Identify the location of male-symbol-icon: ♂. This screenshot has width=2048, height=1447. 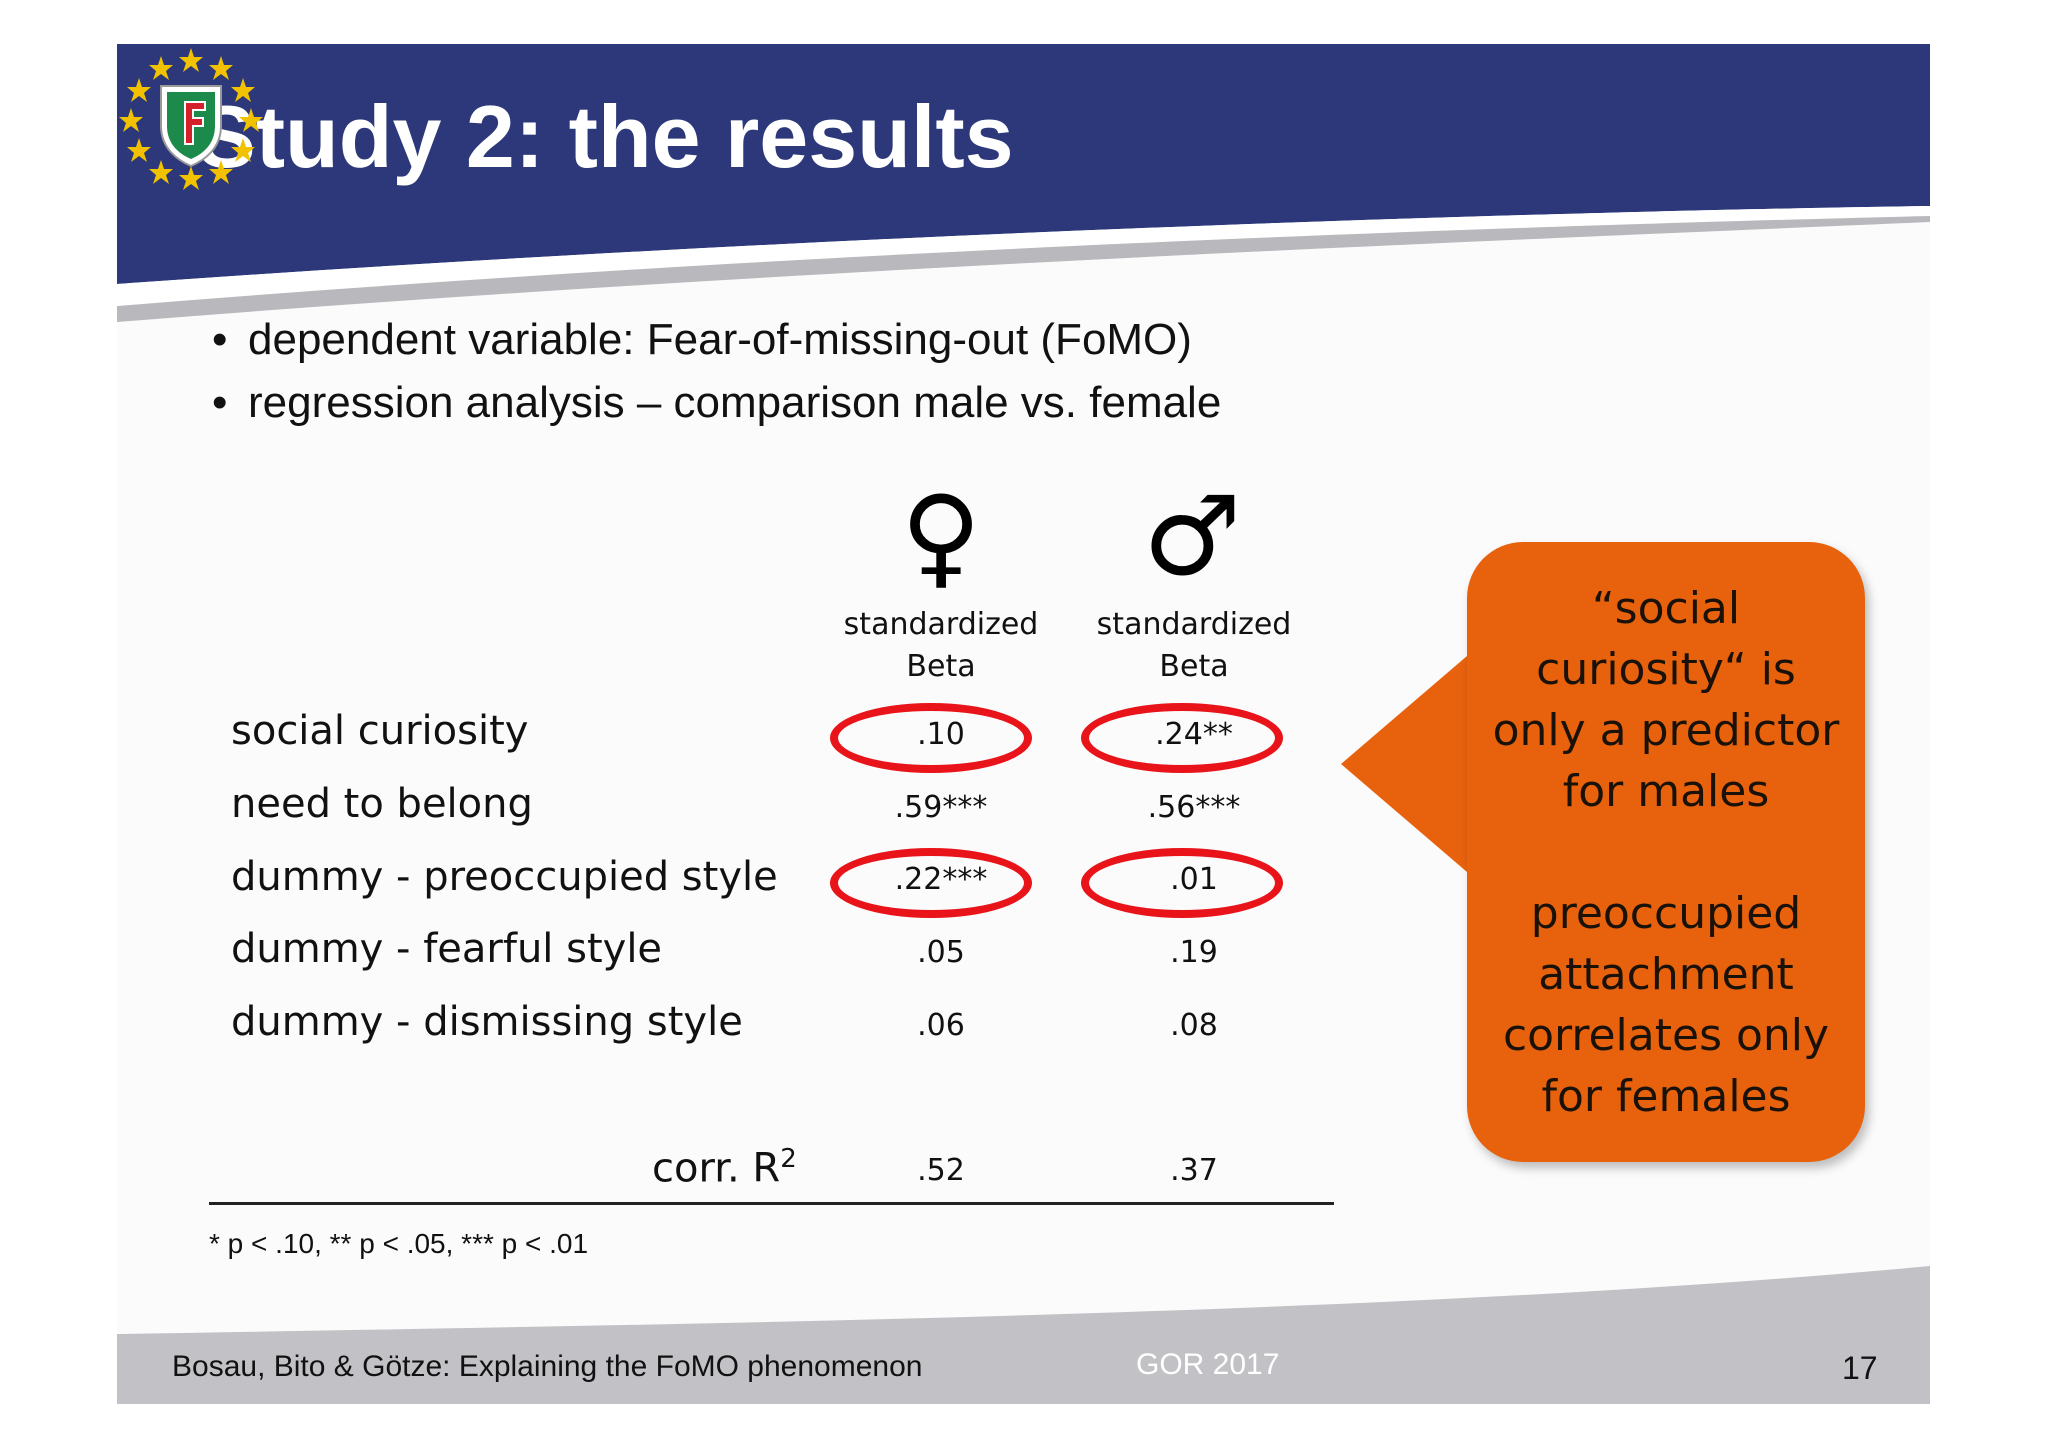
(1192, 536).